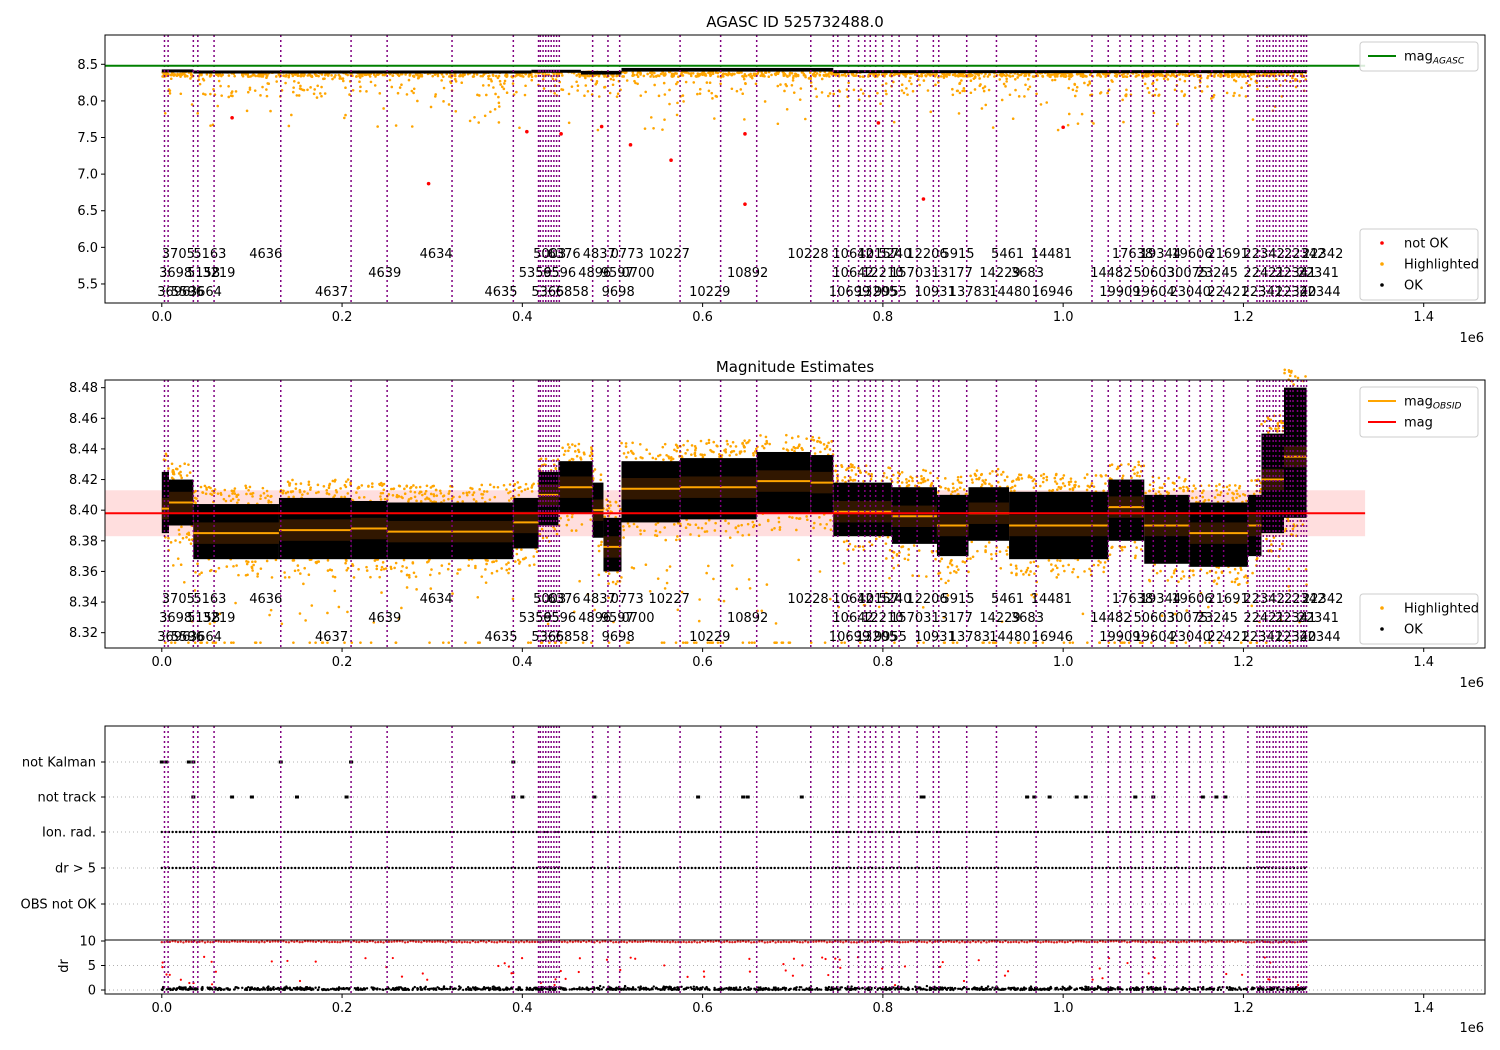 This screenshot has height=1050, width=1500. Describe the element at coordinates (83, 541) in the screenshot. I see `magnitude-y-tick-label: 8.38` at that location.